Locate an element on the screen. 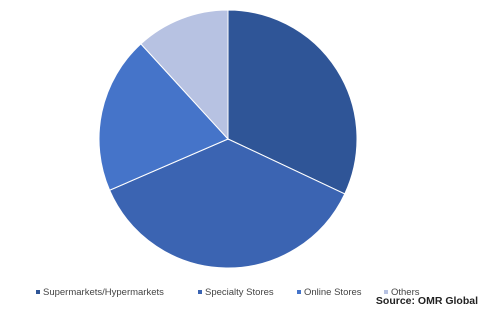  legend-label: Online Stores is located at coordinates (333, 292).